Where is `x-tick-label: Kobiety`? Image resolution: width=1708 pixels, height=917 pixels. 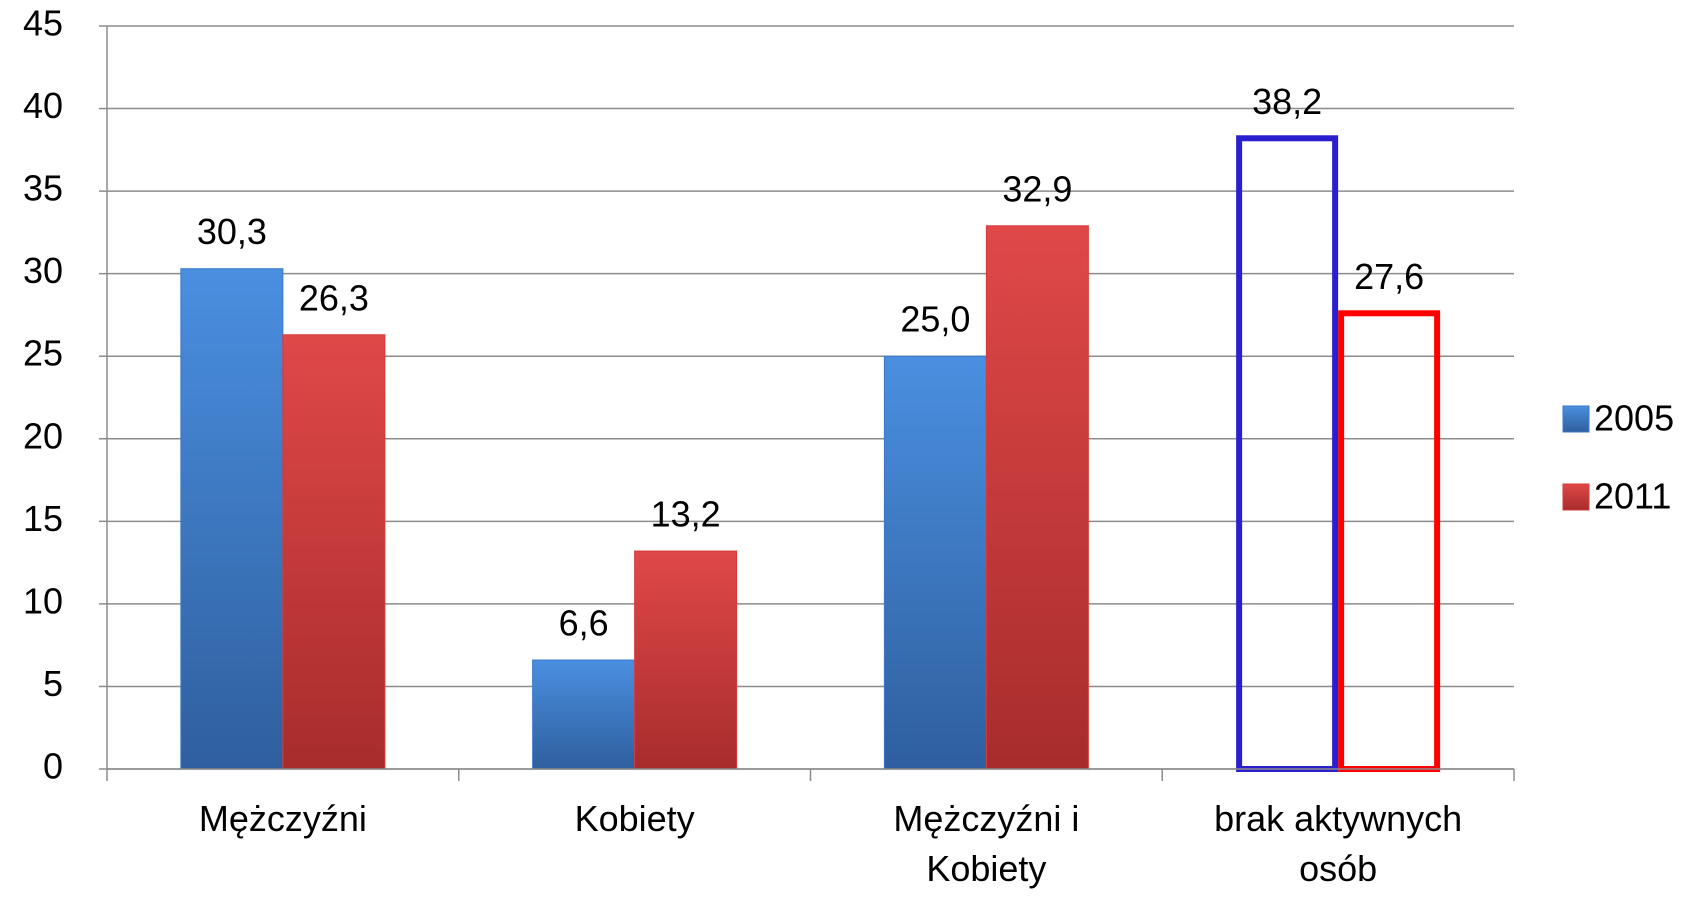
x-tick-label: Kobiety is located at coordinates (634, 818).